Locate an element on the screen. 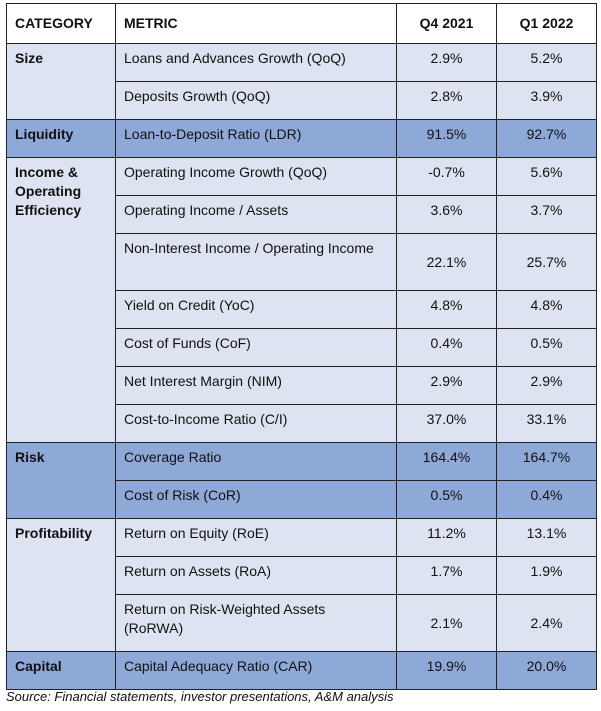 Image resolution: width=601 pixels, height=711 pixels. value-cell-q4: 91.5% is located at coordinates (446, 138).